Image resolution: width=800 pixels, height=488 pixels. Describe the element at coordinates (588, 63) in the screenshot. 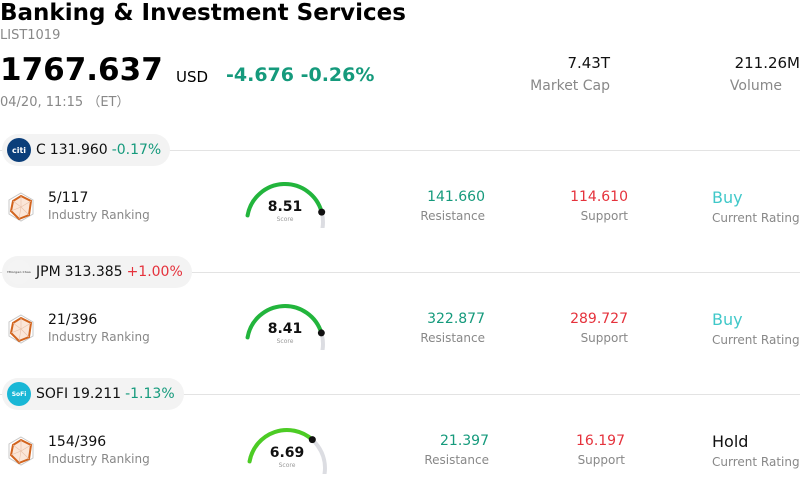

I see `market-cap-value: 7.43T` at that location.